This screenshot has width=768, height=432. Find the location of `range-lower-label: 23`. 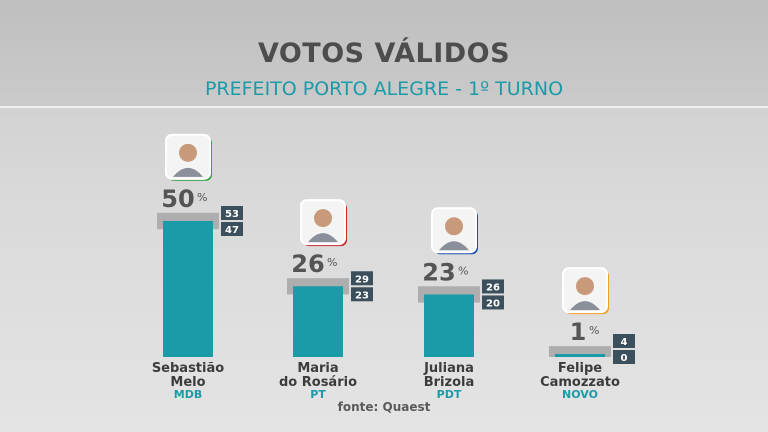

range-lower-label: 23 is located at coordinates (362, 295).